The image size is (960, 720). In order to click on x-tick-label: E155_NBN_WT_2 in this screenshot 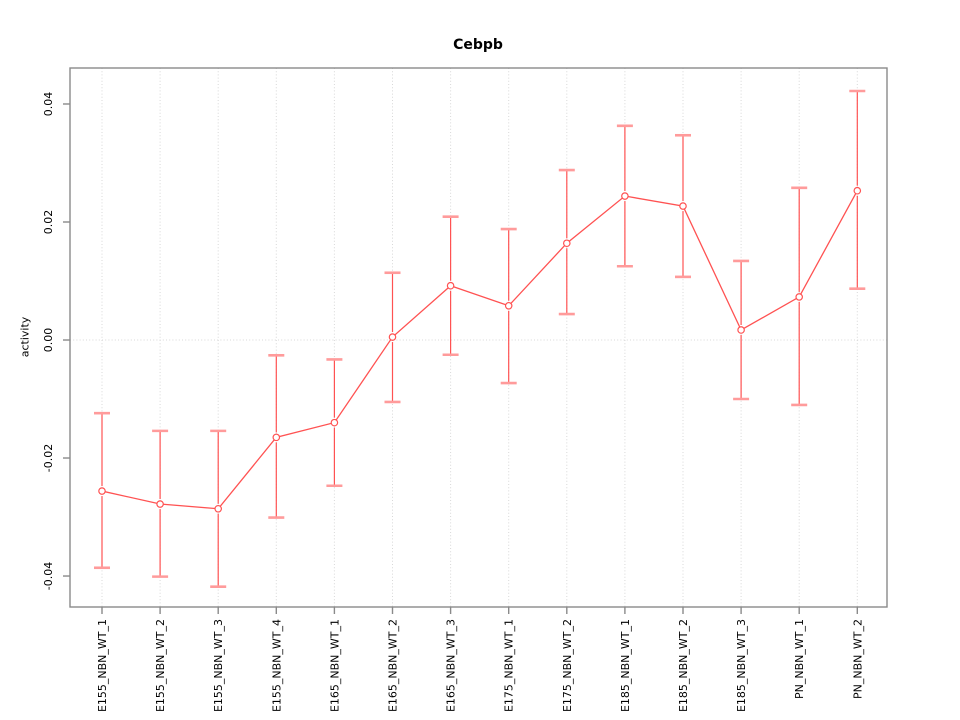, I will do `click(160, 665)`.